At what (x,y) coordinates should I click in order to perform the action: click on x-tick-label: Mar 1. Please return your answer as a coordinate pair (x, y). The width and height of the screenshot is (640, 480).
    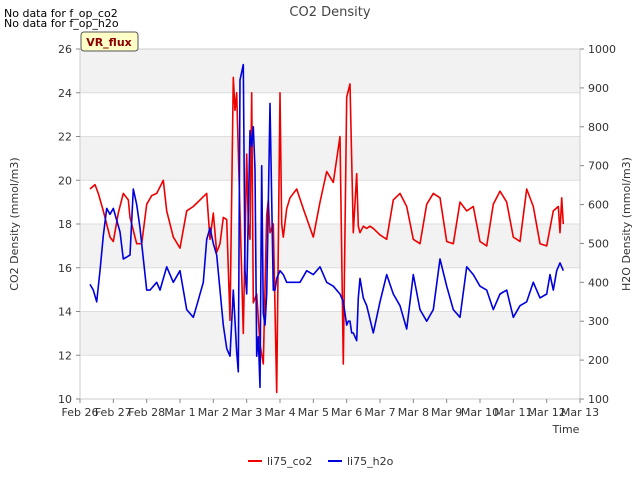
    Looking at the image, I should click on (179, 412).